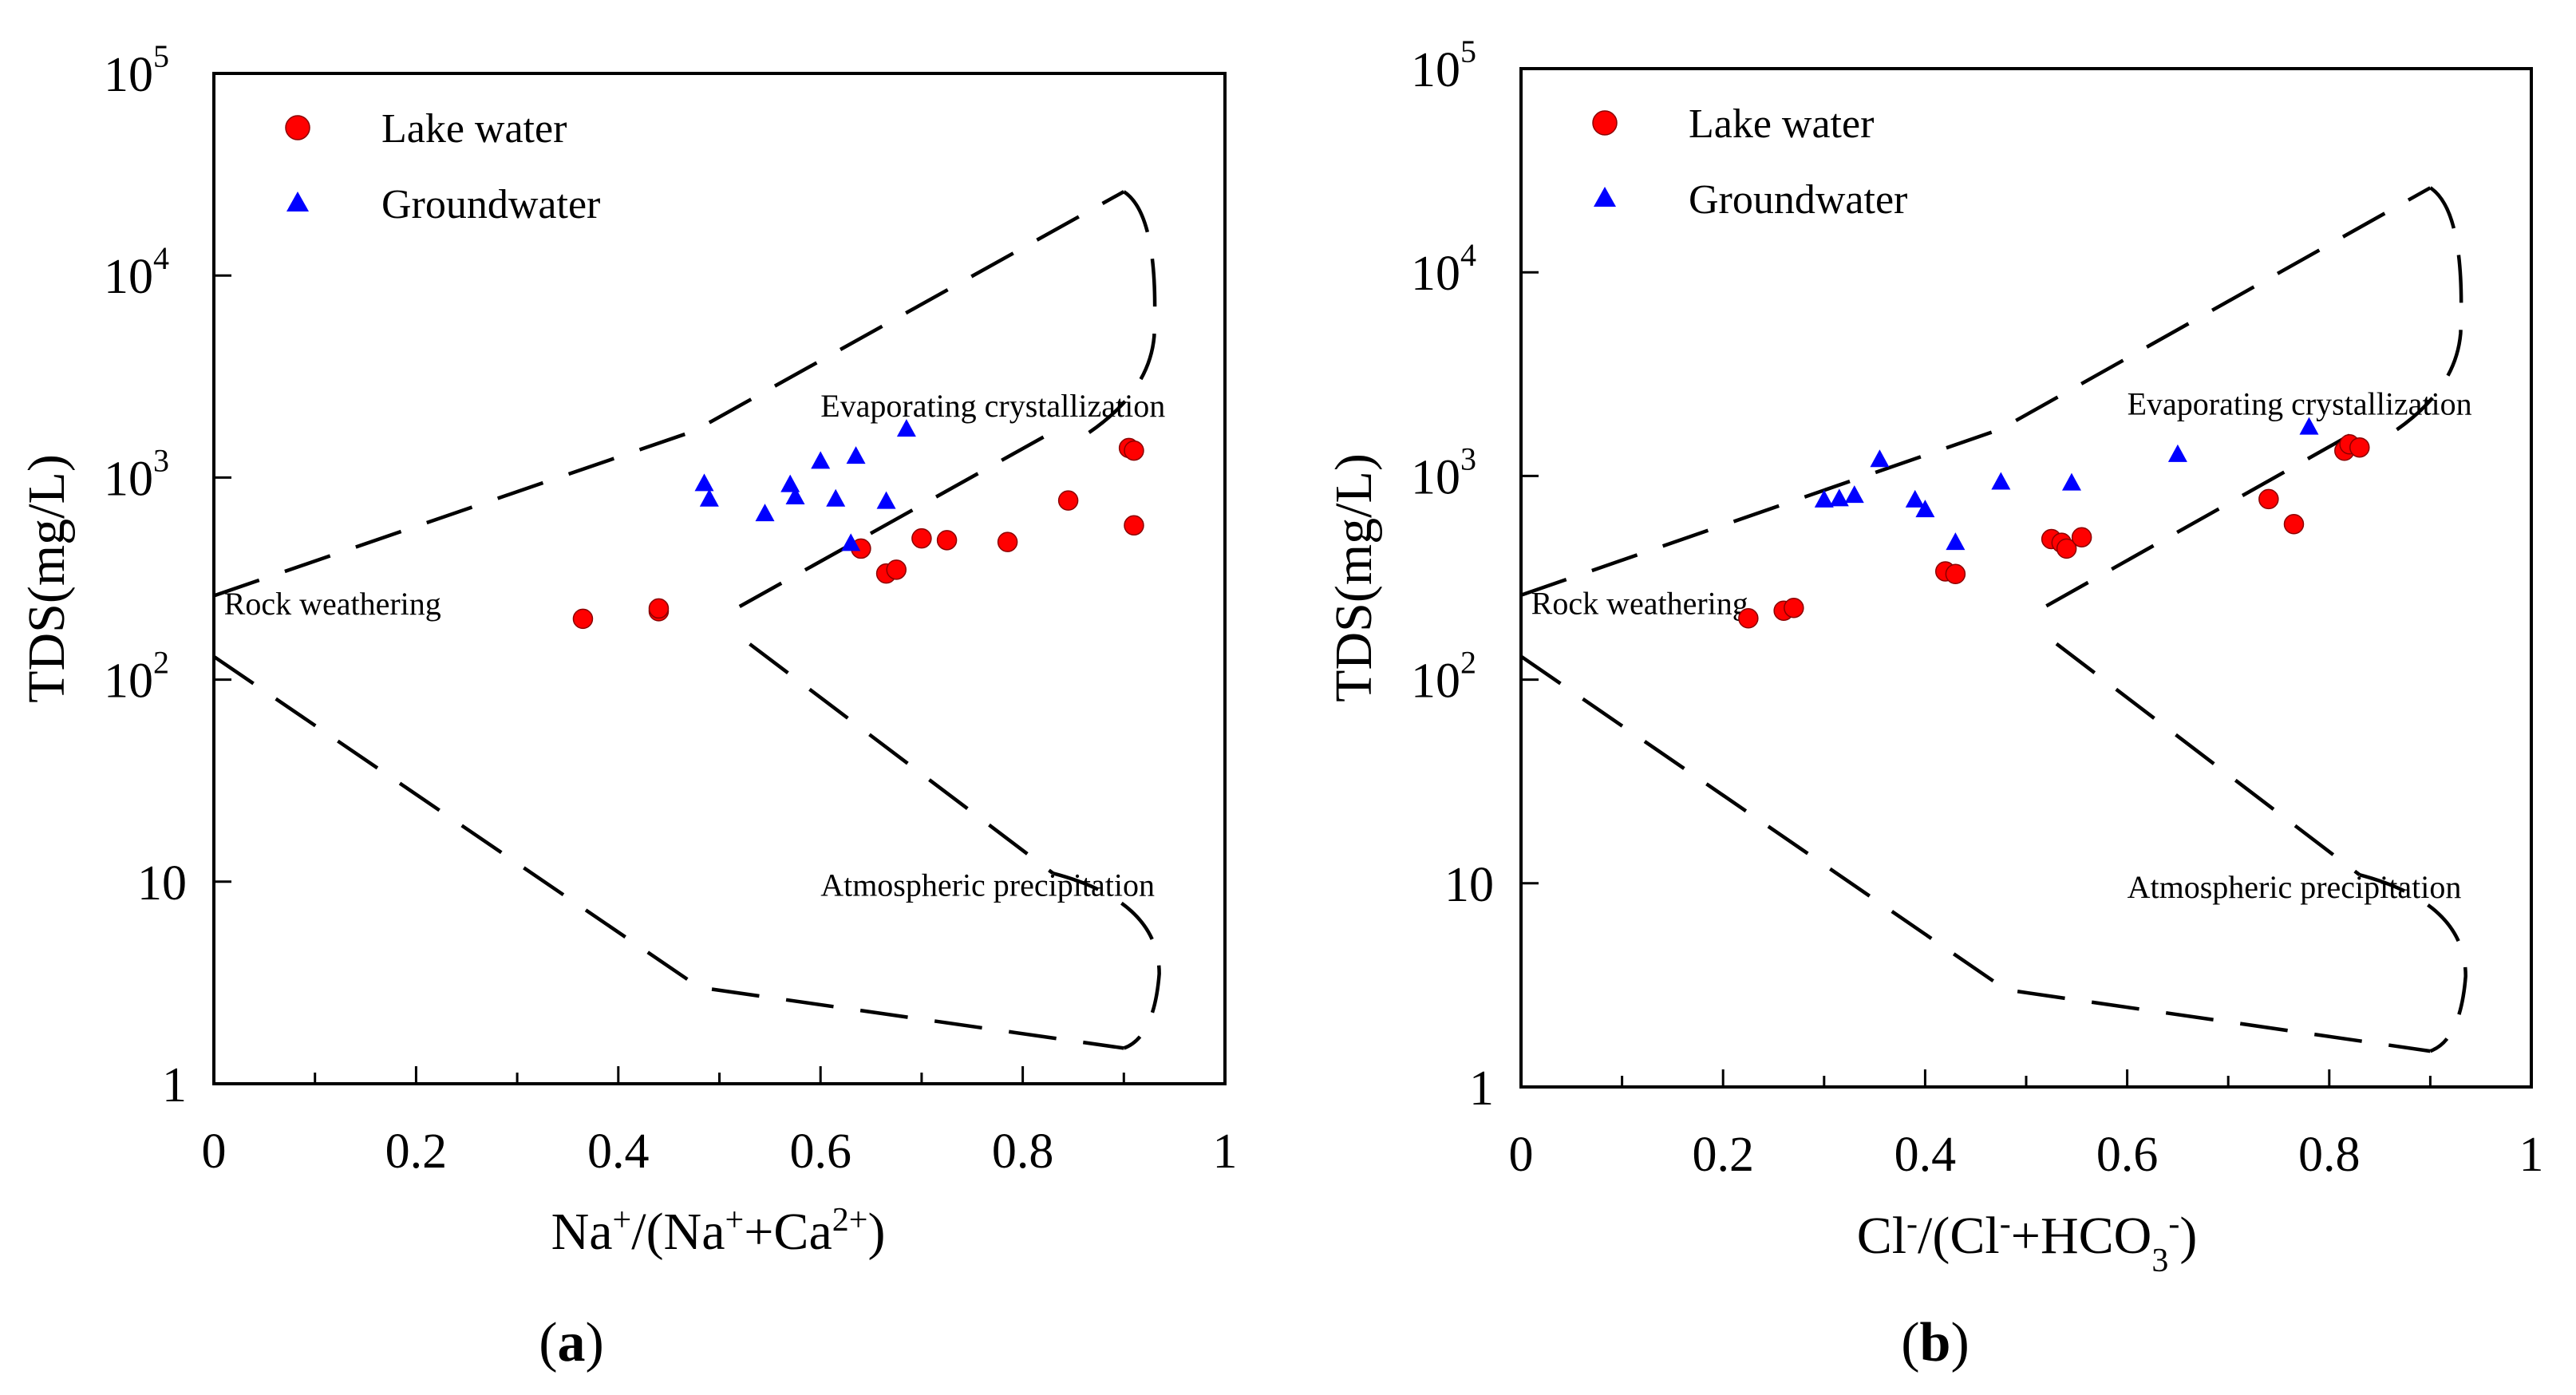 The width and height of the screenshot is (2576, 1395). I want to click on panel-label: (a), so click(571, 1342).